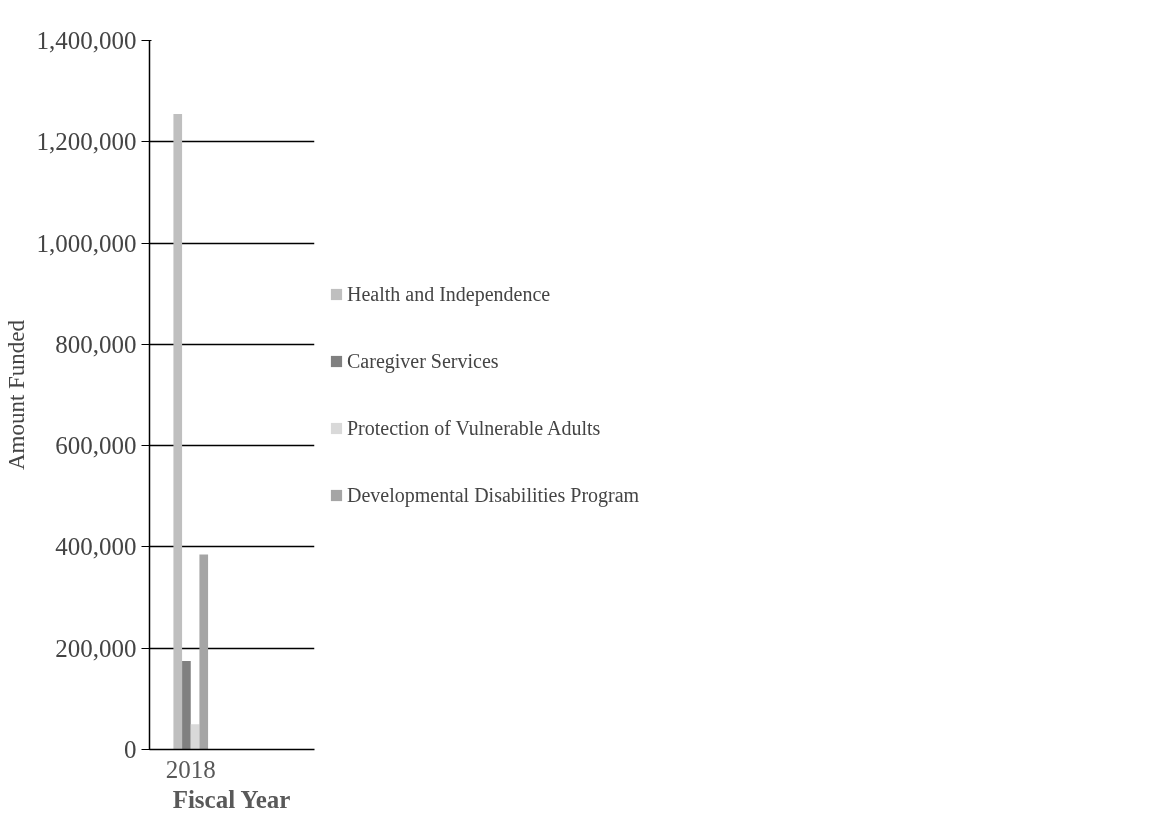 This screenshot has width=1149, height=829. What do you see at coordinates (423, 361) in the screenshot?
I see `legend-label: Caregiver Services` at bounding box center [423, 361].